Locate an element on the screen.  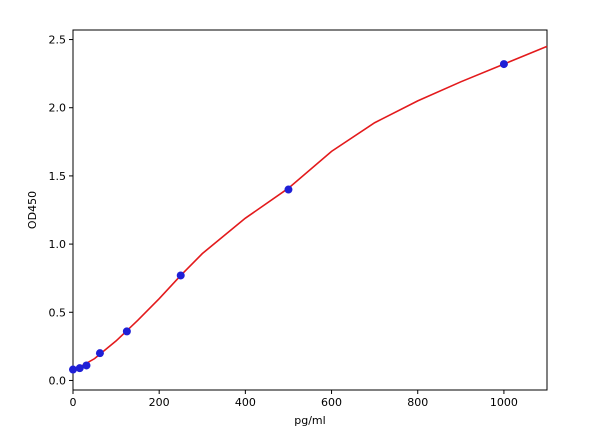
y-tick-label: 1.0 is located at coordinates (58, 244).